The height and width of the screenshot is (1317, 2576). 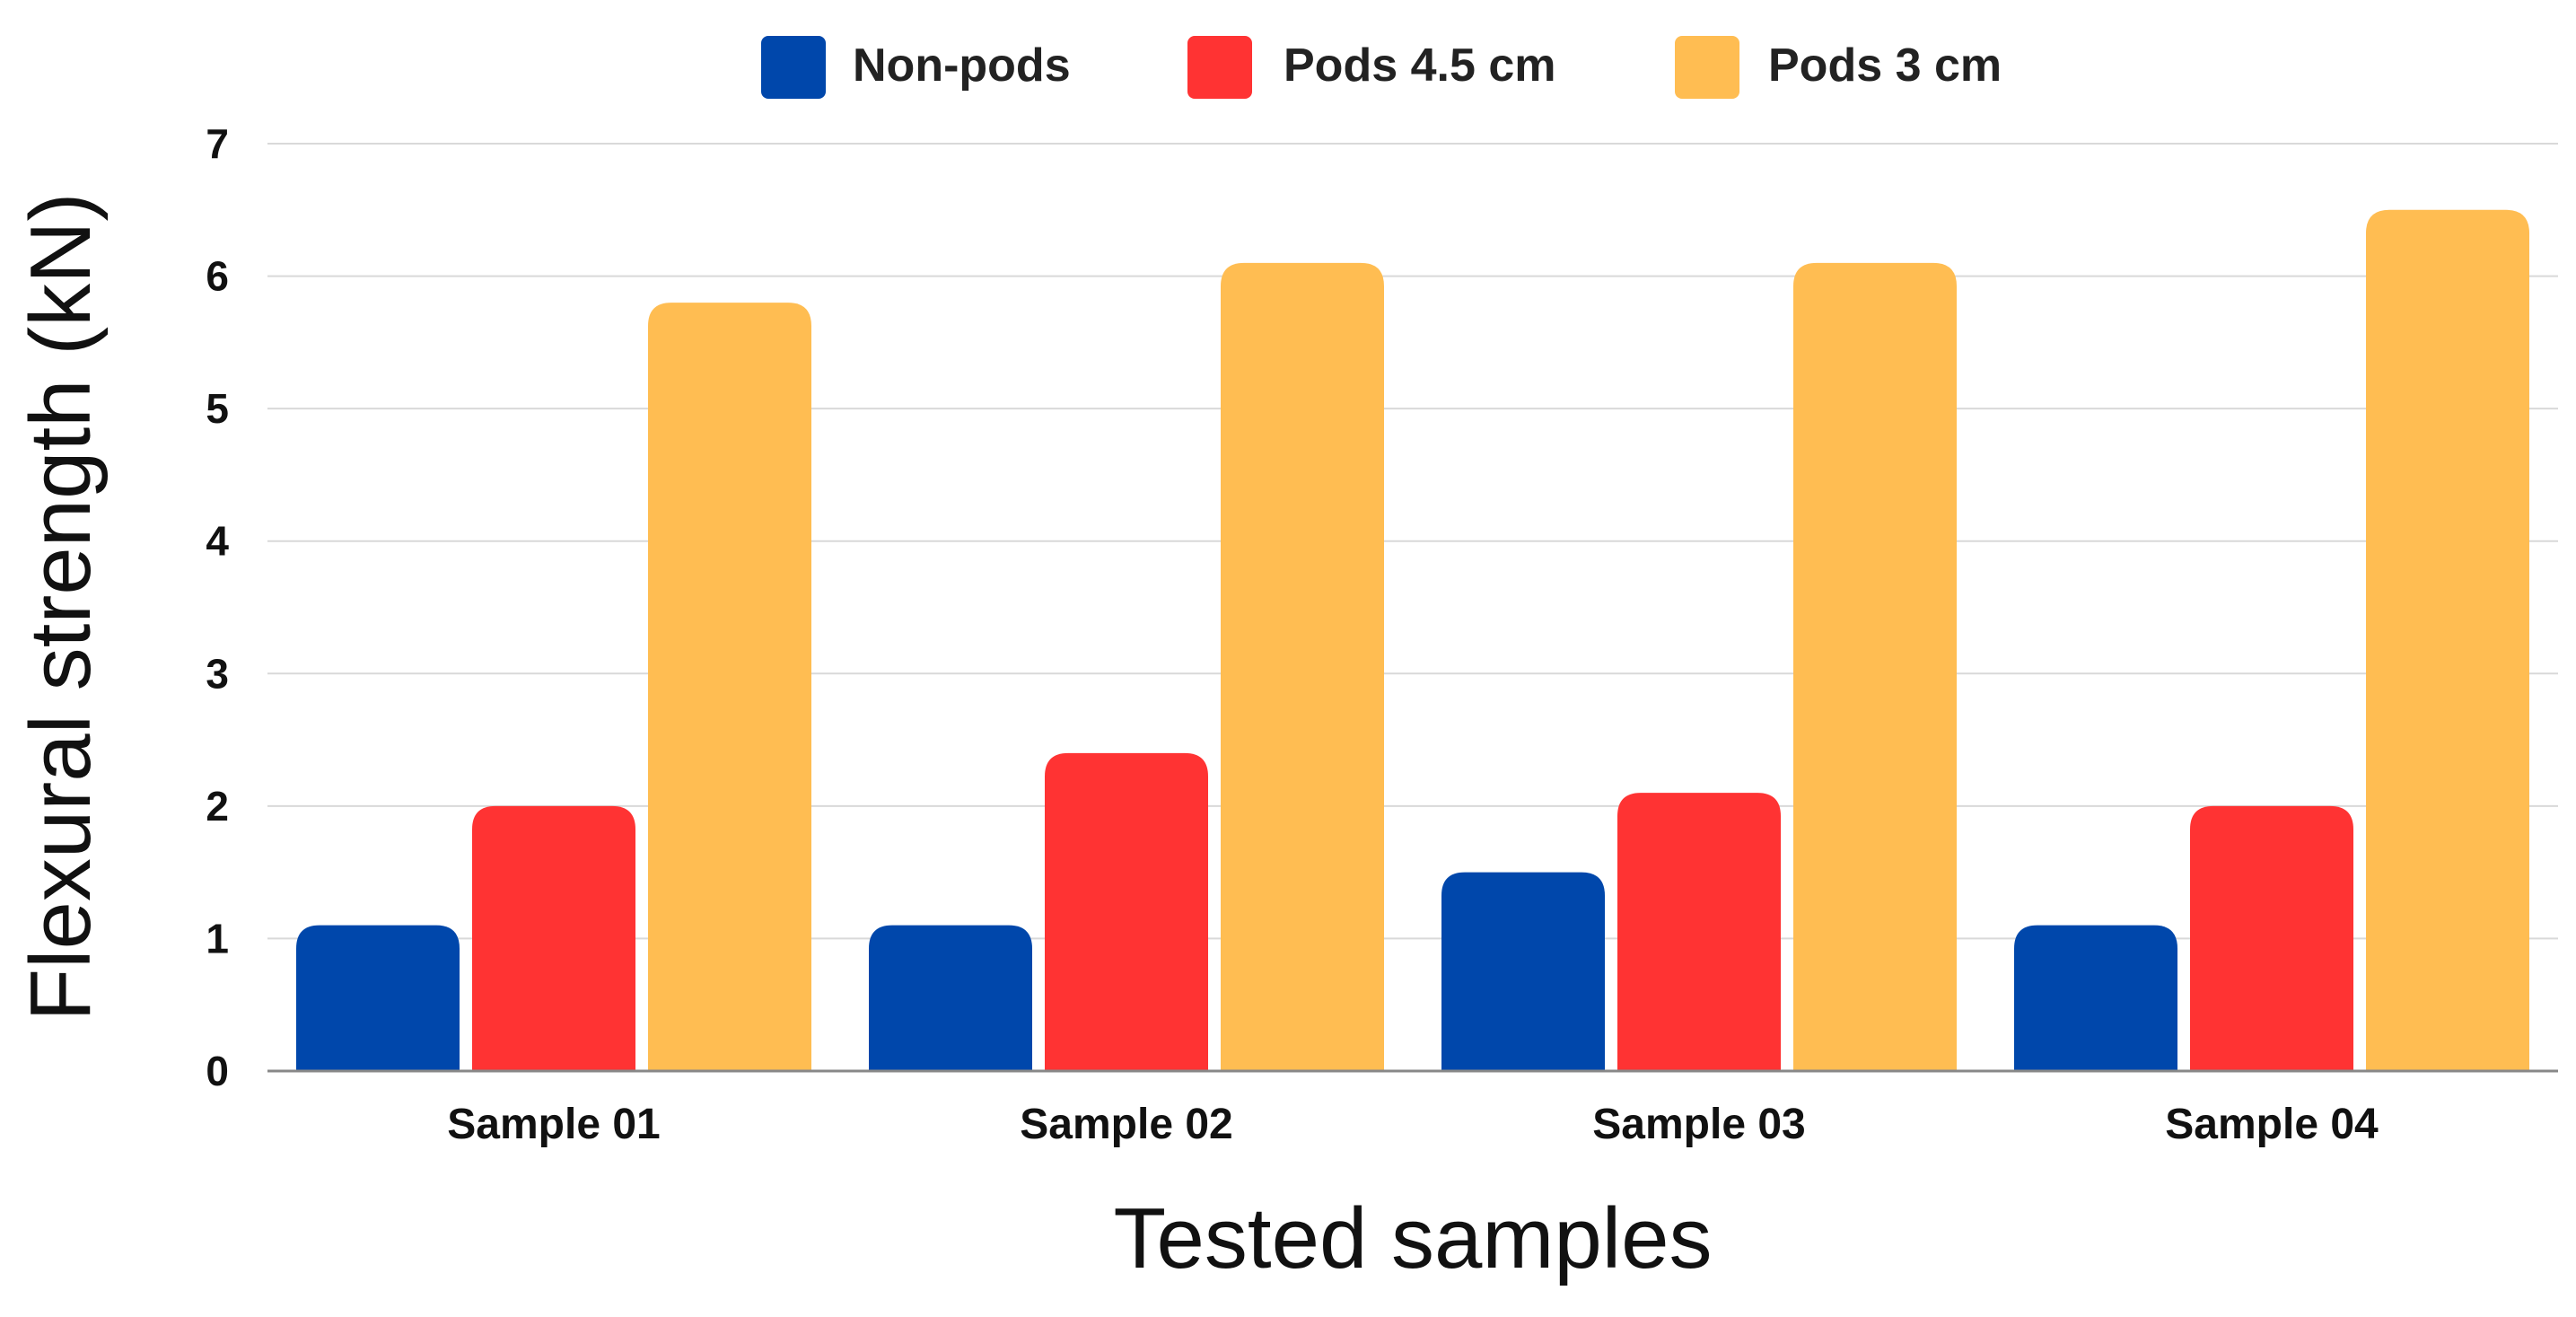 I want to click on y-tick-label-7: 7, so click(x=217, y=143).